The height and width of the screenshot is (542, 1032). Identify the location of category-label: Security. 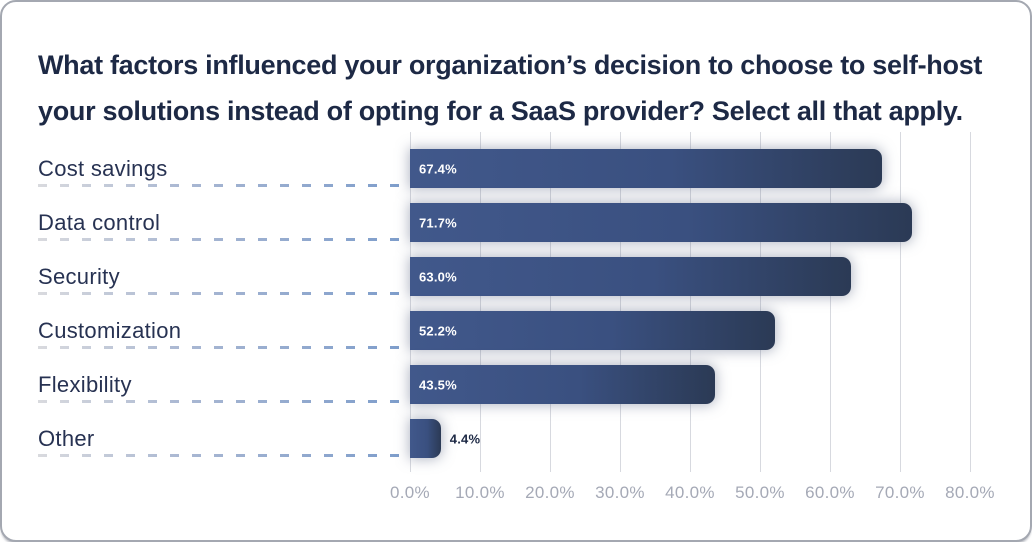
(79, 276).